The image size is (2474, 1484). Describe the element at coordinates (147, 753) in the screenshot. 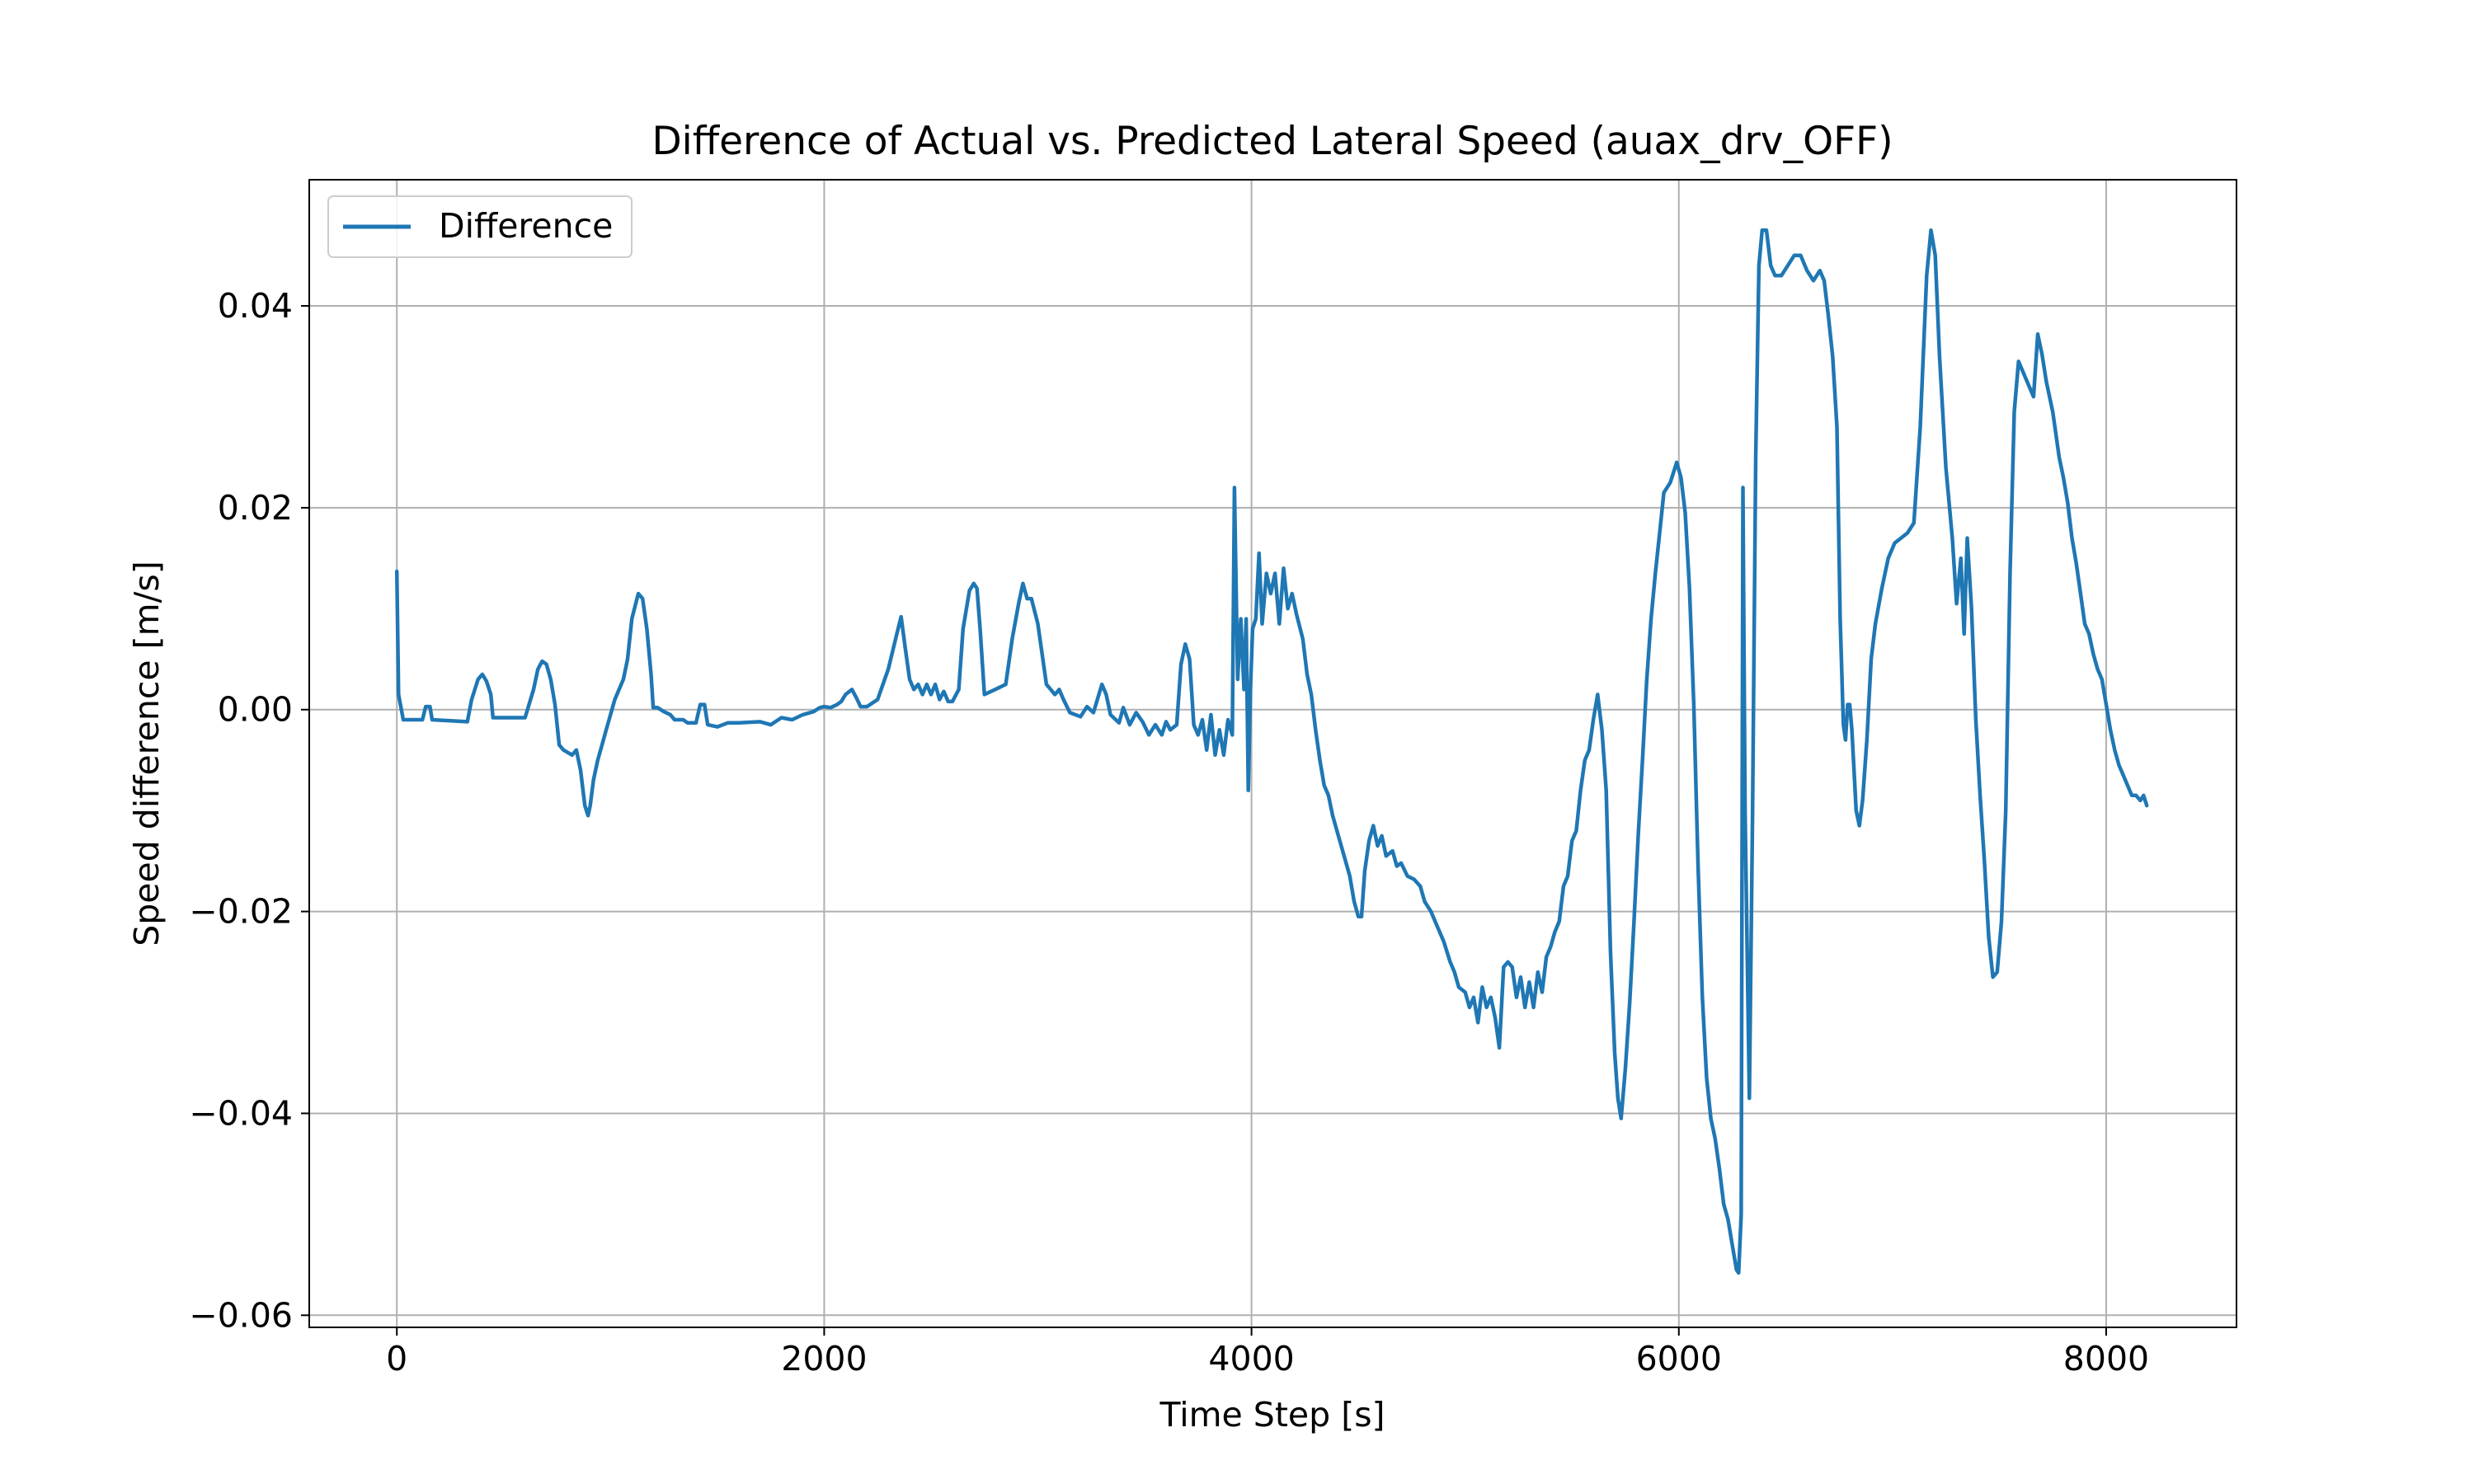

I see `y-axis-label: Speed difference [m/s]` at that location.